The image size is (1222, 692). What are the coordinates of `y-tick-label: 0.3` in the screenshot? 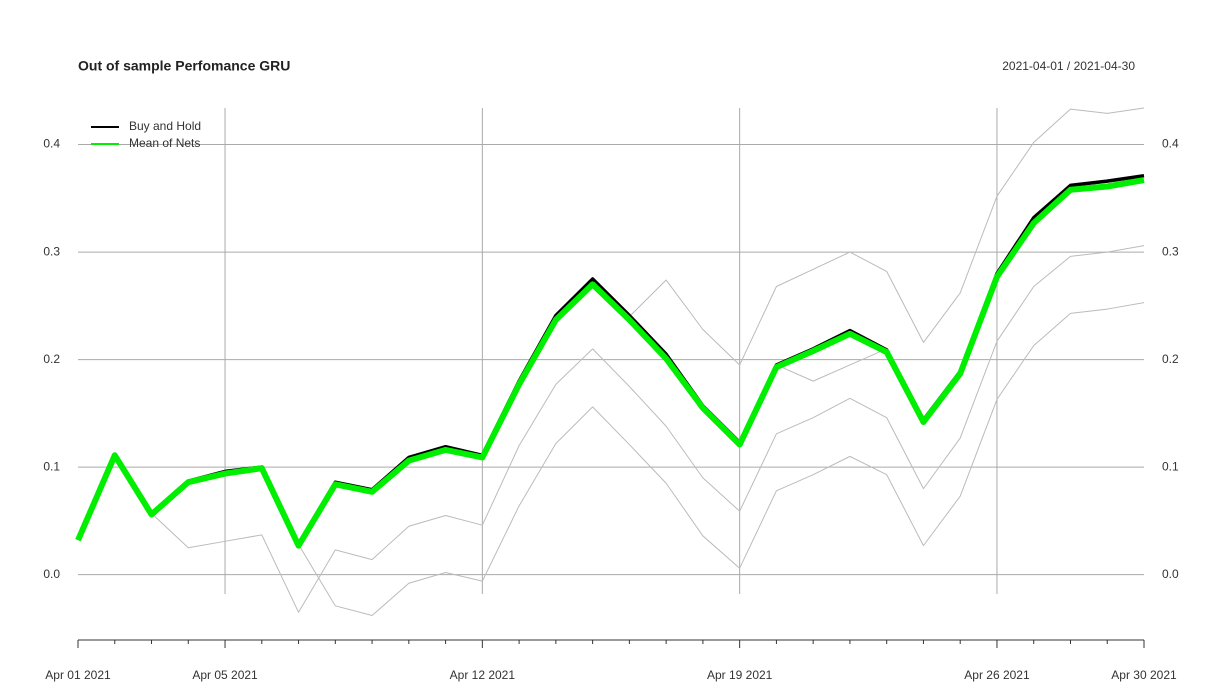 It's located at (51, 251).